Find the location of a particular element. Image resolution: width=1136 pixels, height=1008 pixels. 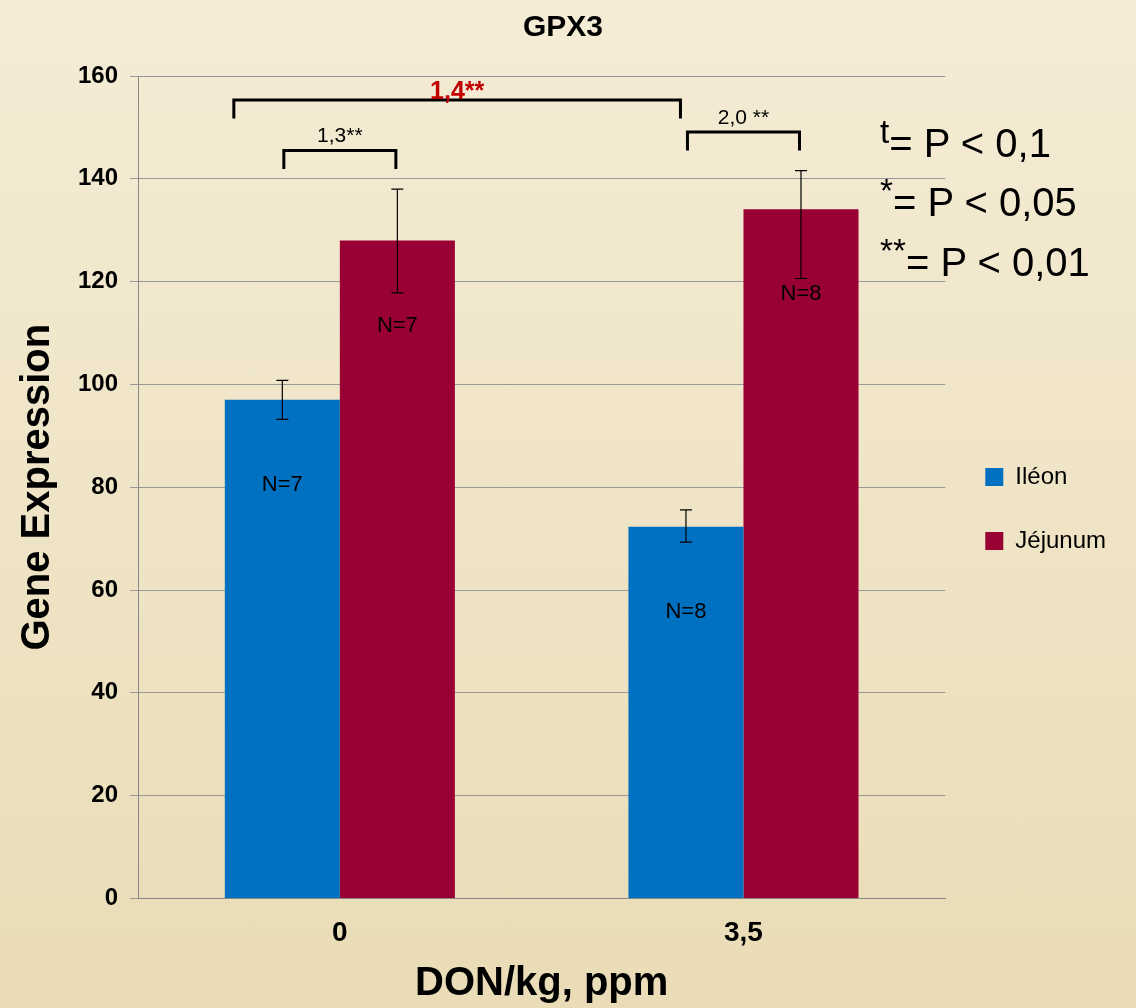

chart-title: GPX3 is located at coordinates (563, 26).